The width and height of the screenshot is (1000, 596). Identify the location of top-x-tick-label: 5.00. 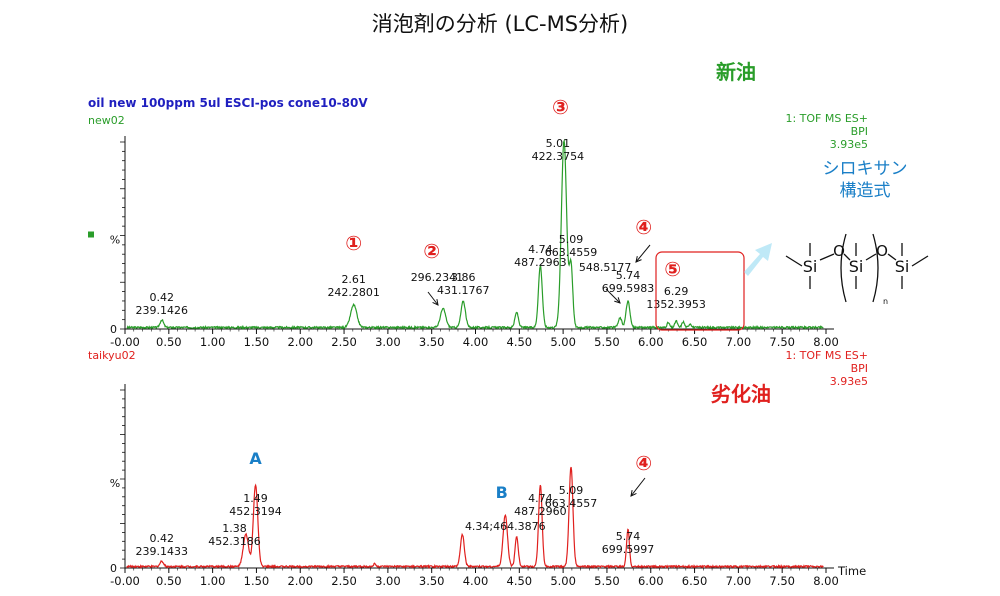
(563, 342).